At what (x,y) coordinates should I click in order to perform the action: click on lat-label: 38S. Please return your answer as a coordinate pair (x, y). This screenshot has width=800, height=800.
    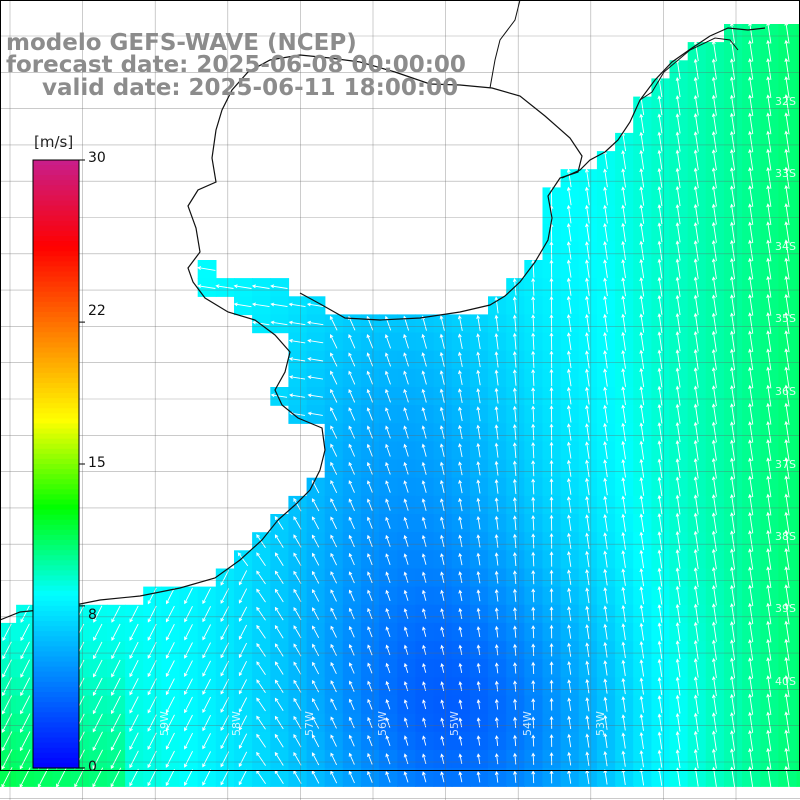
    Looking at the image, I should click on (785, 536).